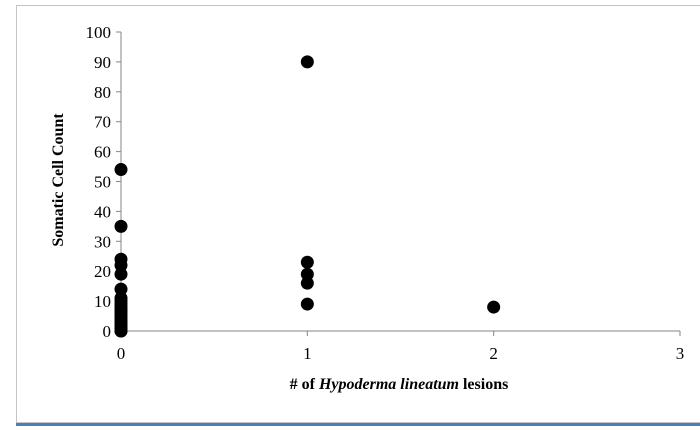  I want to click on y-tick-label: 10, so click(102, 301).